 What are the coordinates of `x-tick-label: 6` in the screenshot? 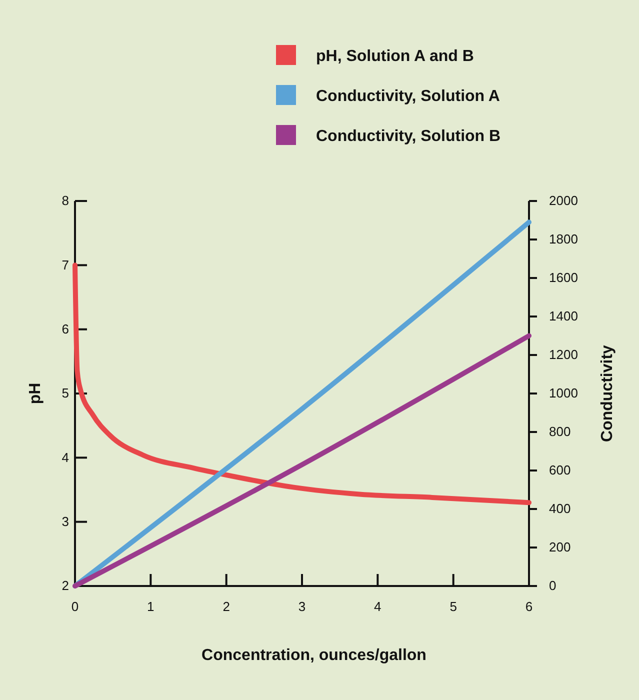 It's located at (529, 606).